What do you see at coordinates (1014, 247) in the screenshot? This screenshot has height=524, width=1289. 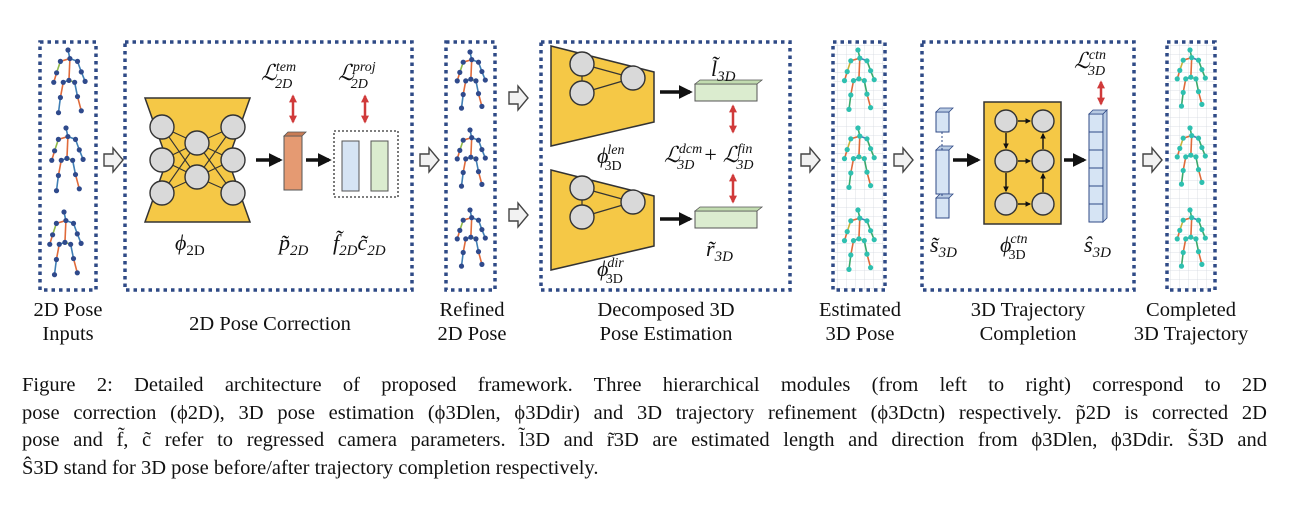 I see `phi-ctn-label: ϕctn 3D` at bounding box center [1014, 247].